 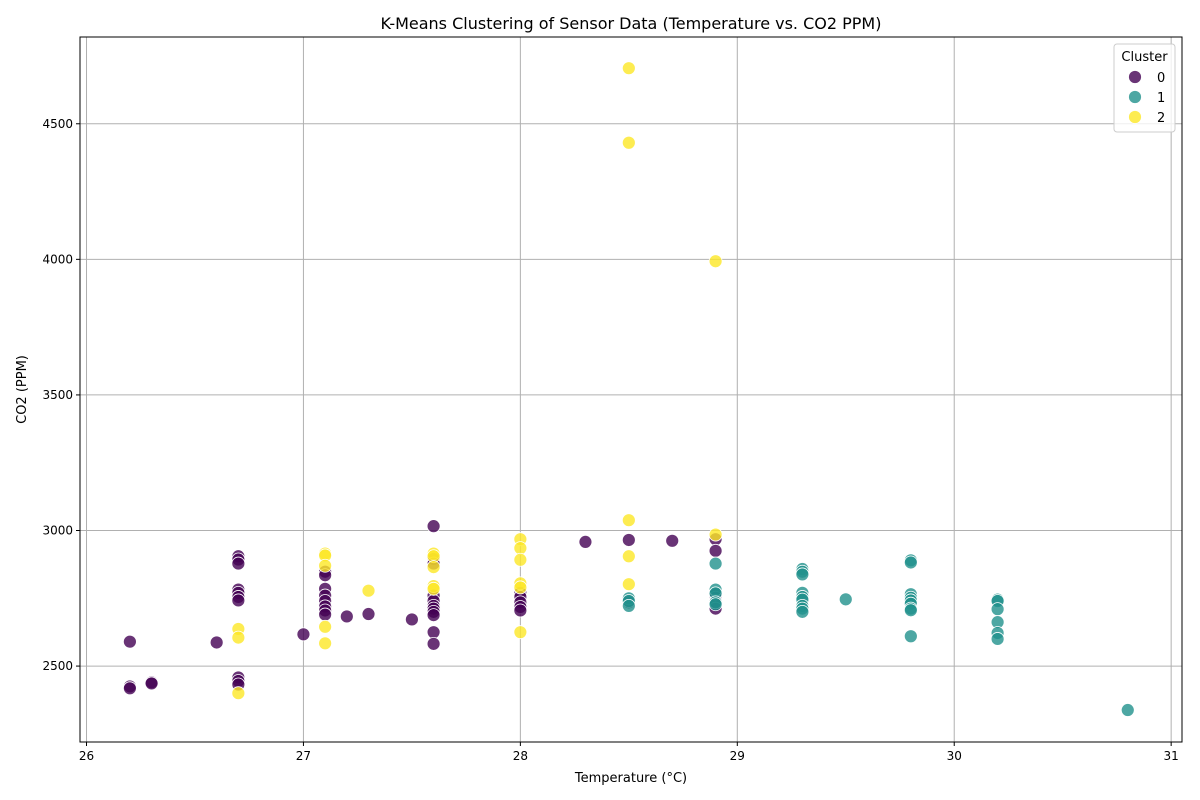 I want to click on legend-entries: 0 1 2, so click(x=1146, y=98).